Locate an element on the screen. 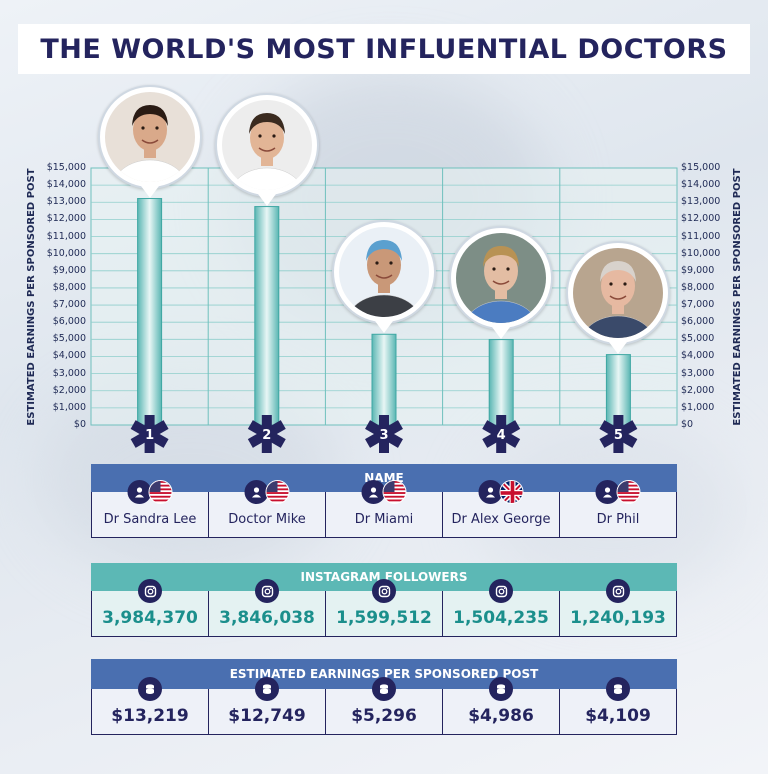 This screenshot has height=774, width=768. doctor-name: Dr Miami is located at coordinates (384, 519).